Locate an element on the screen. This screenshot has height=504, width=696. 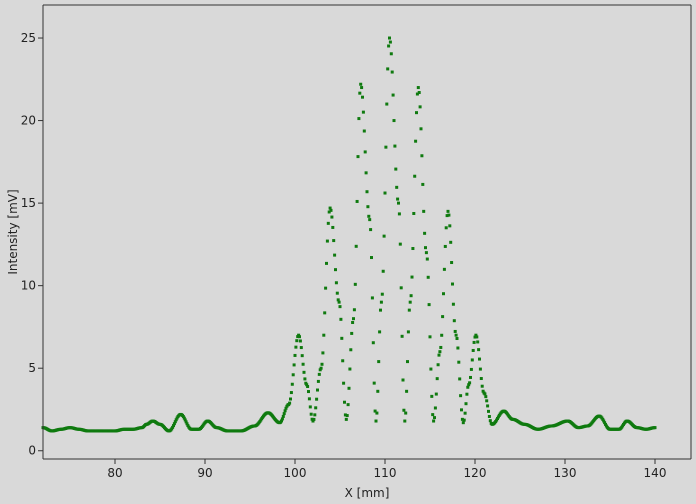
y-tick-label: 5 is located at coordinates (32, 368).